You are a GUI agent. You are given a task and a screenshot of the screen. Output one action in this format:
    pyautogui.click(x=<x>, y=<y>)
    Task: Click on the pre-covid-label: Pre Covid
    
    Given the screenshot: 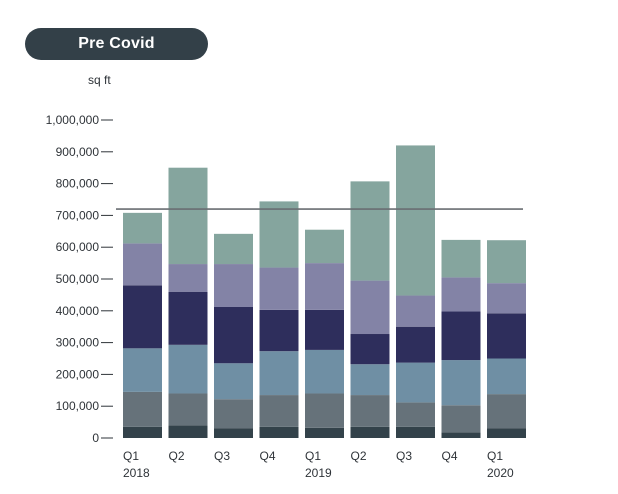 What is the action you would take?
    pyautogui.click(x=116, y=44)
    